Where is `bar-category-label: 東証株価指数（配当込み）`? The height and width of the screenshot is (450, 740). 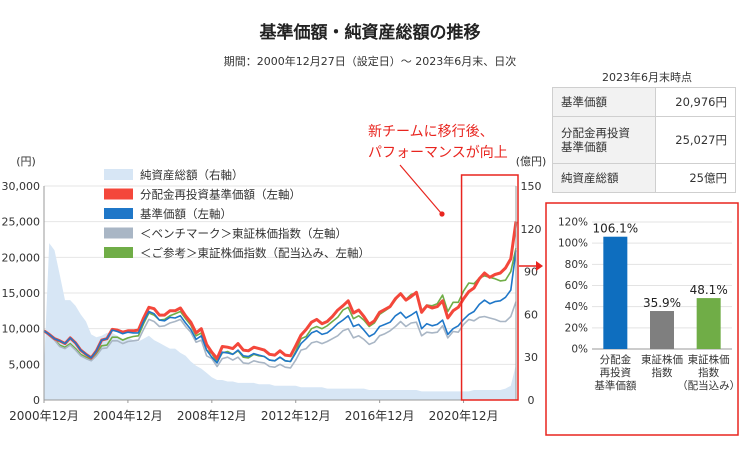 bar-category-label: 東証株価指数（配当込み） is located at coordinates (708, 372).